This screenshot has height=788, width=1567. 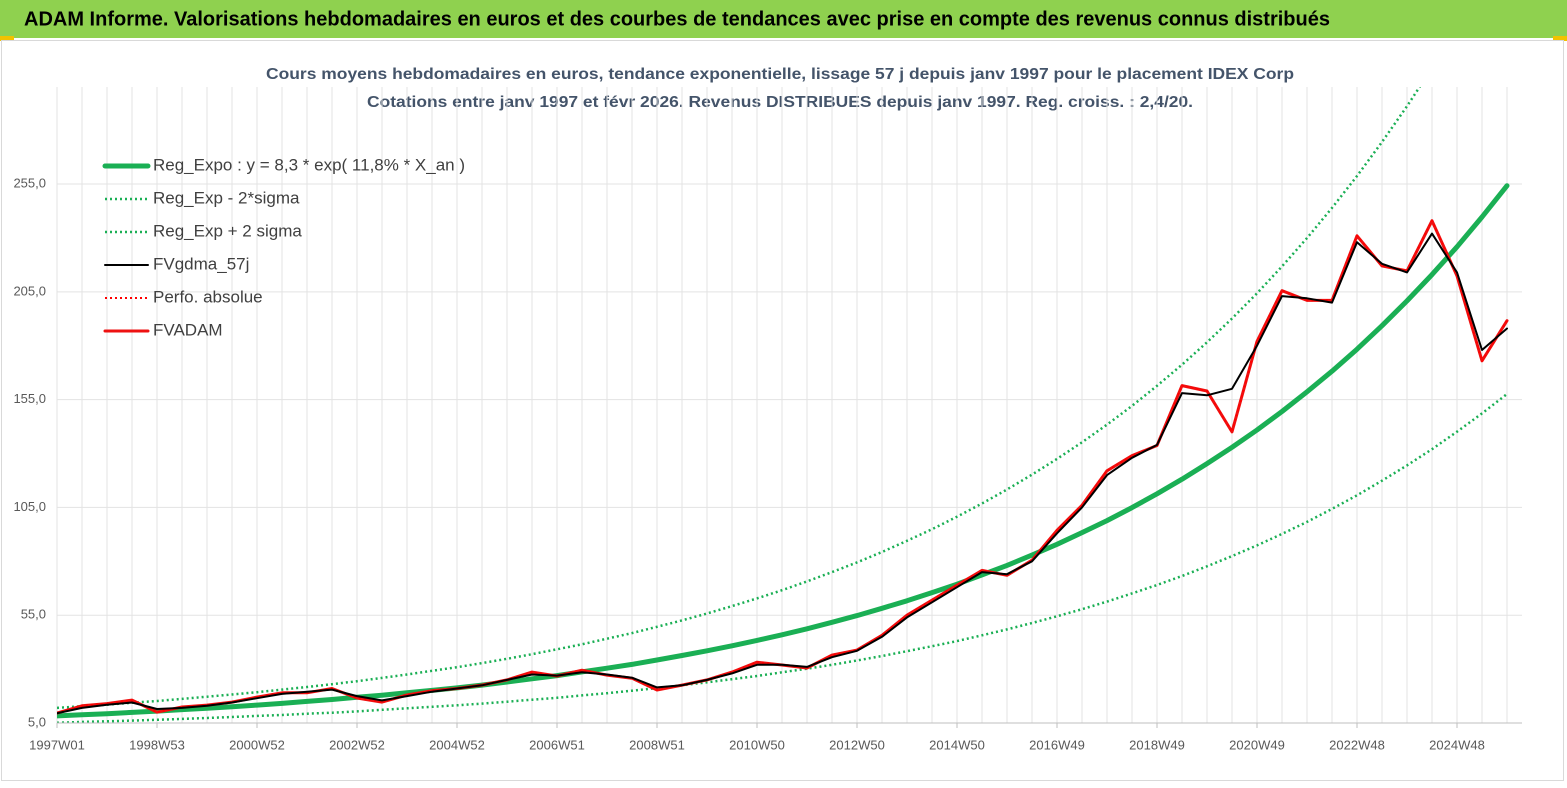 I want to click on x-tick-label: 2020W49, so click(x=1257, y=744).